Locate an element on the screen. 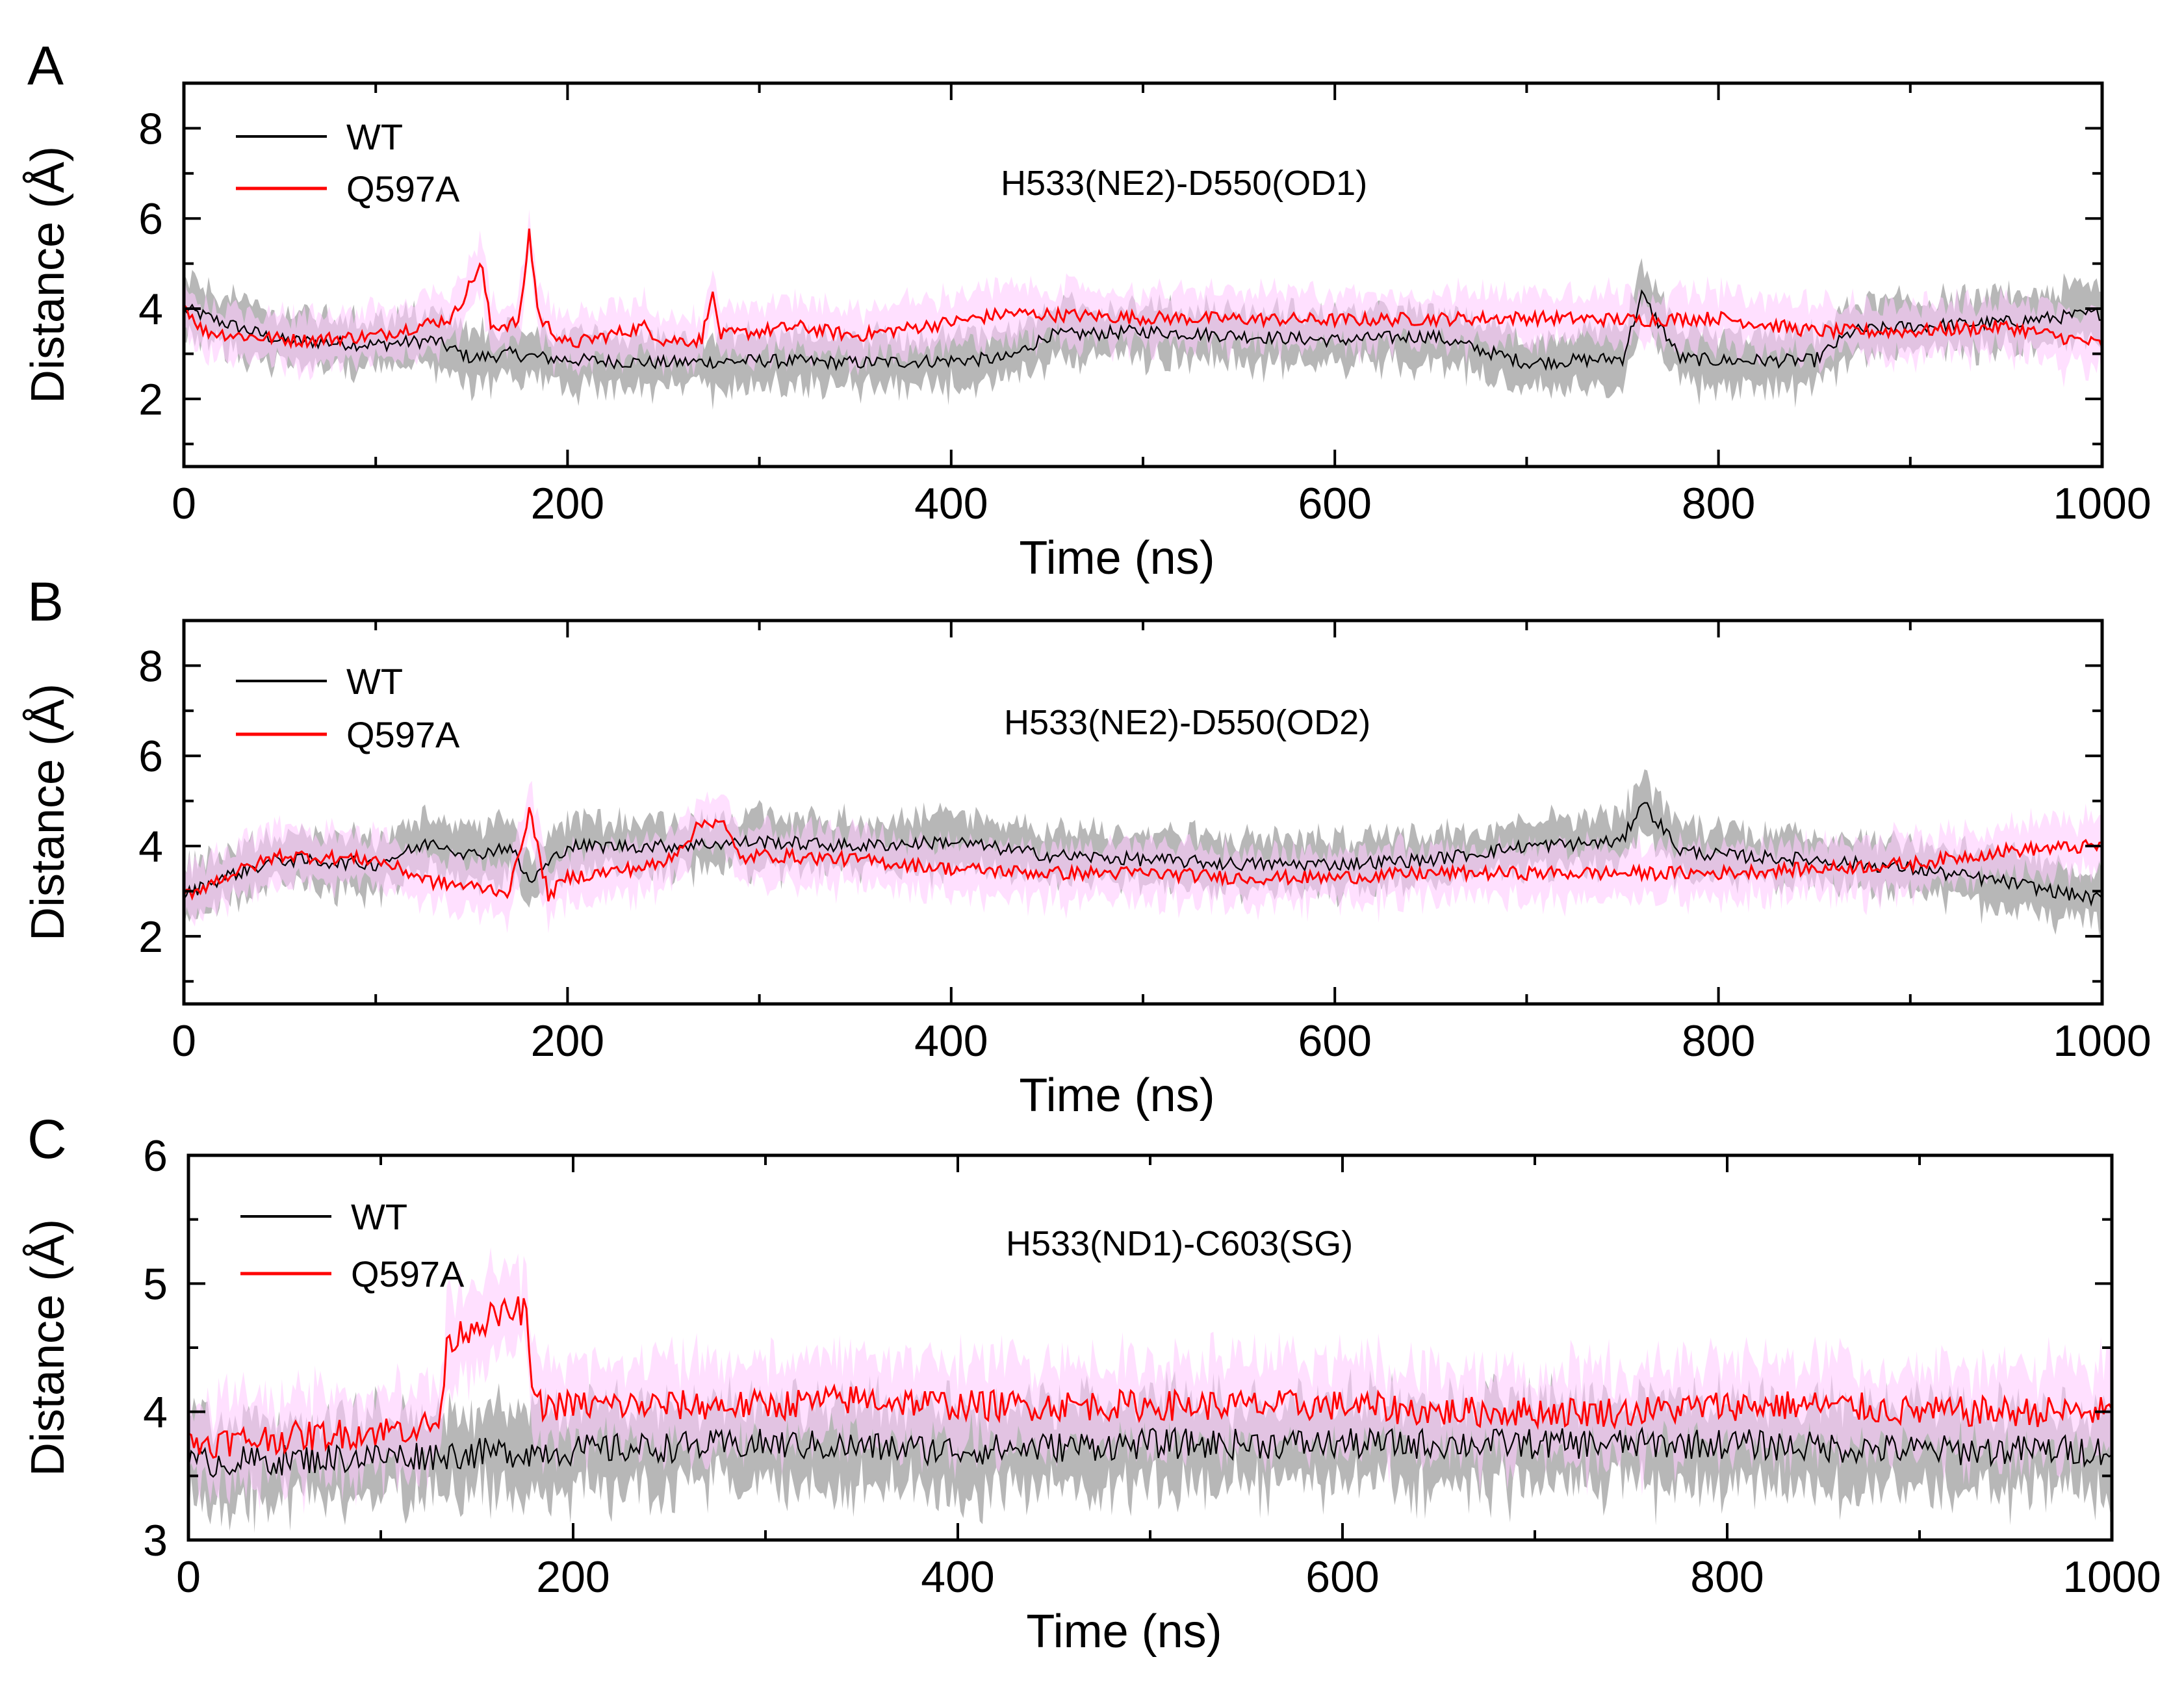 The height and width of the screenshot is (1694, 2184). distance-pair-annotation: H533(ND1)-C603(SG) is located at coordinates (1179, 1243).